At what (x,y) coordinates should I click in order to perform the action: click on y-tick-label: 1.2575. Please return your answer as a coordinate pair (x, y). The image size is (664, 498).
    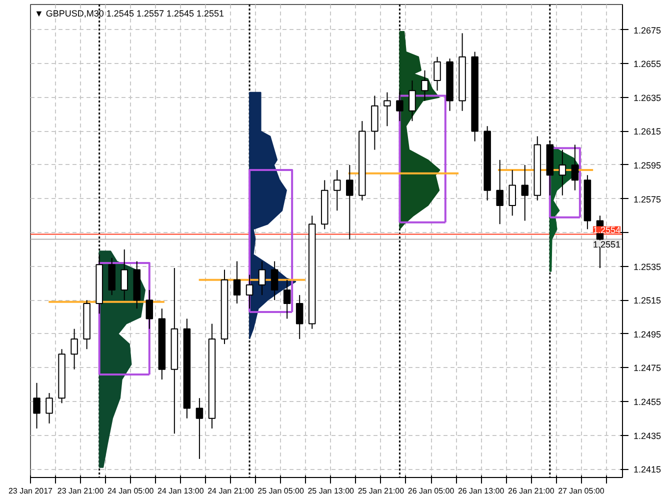
    Looking at the image, I should click on (648, 199).